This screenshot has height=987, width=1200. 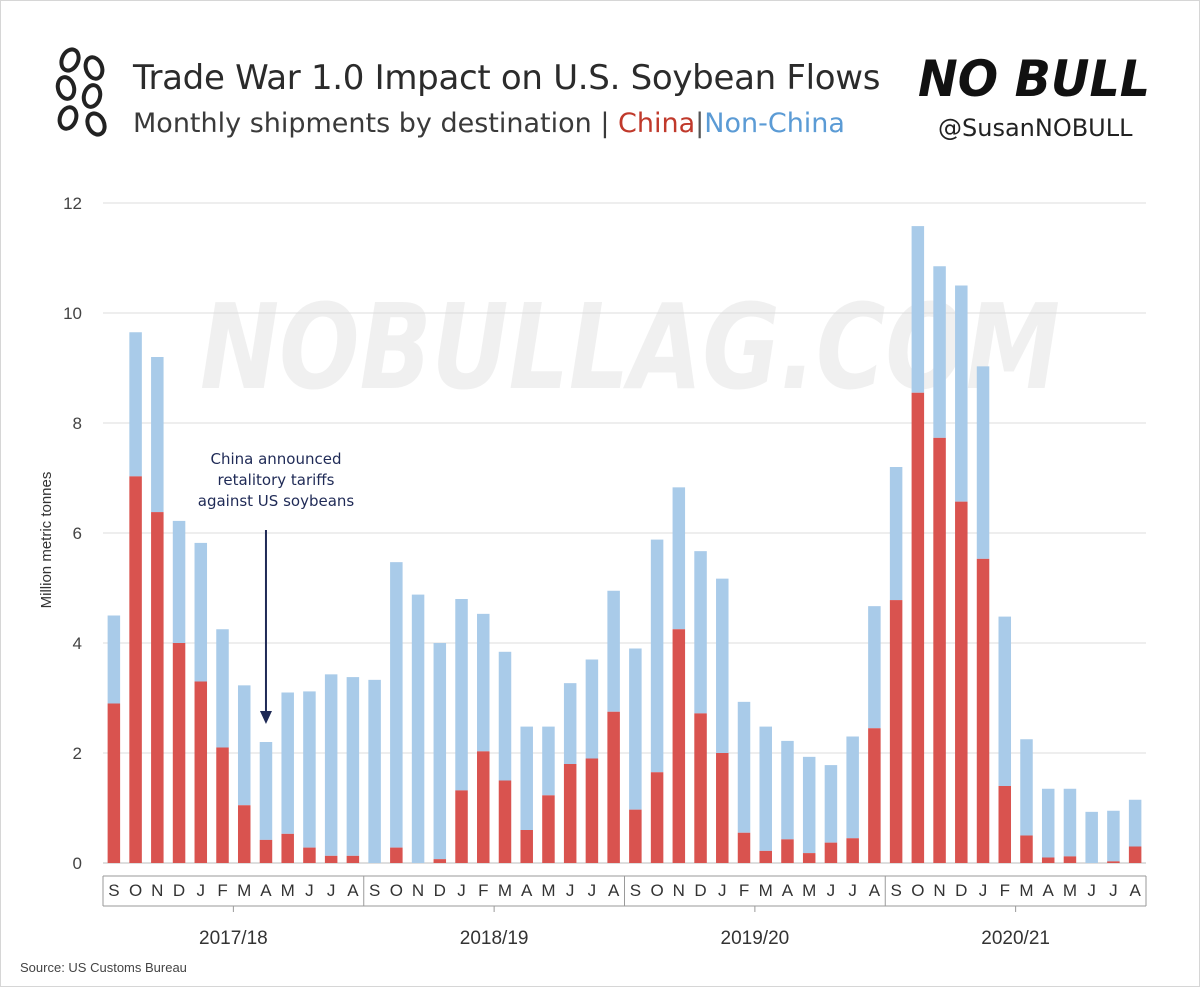 I want to click on brand-text: NO BULL, so click(x=1034, y=79).